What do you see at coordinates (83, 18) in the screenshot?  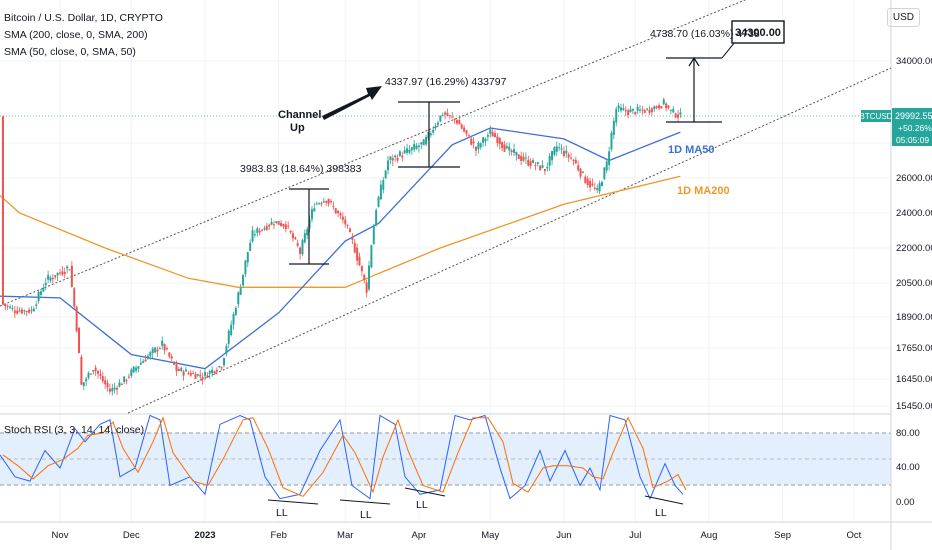 I see `symbol-title: Bitcoin / U.S. Dollar, 1D, CRYPTO` at bounding box center [83, 18].